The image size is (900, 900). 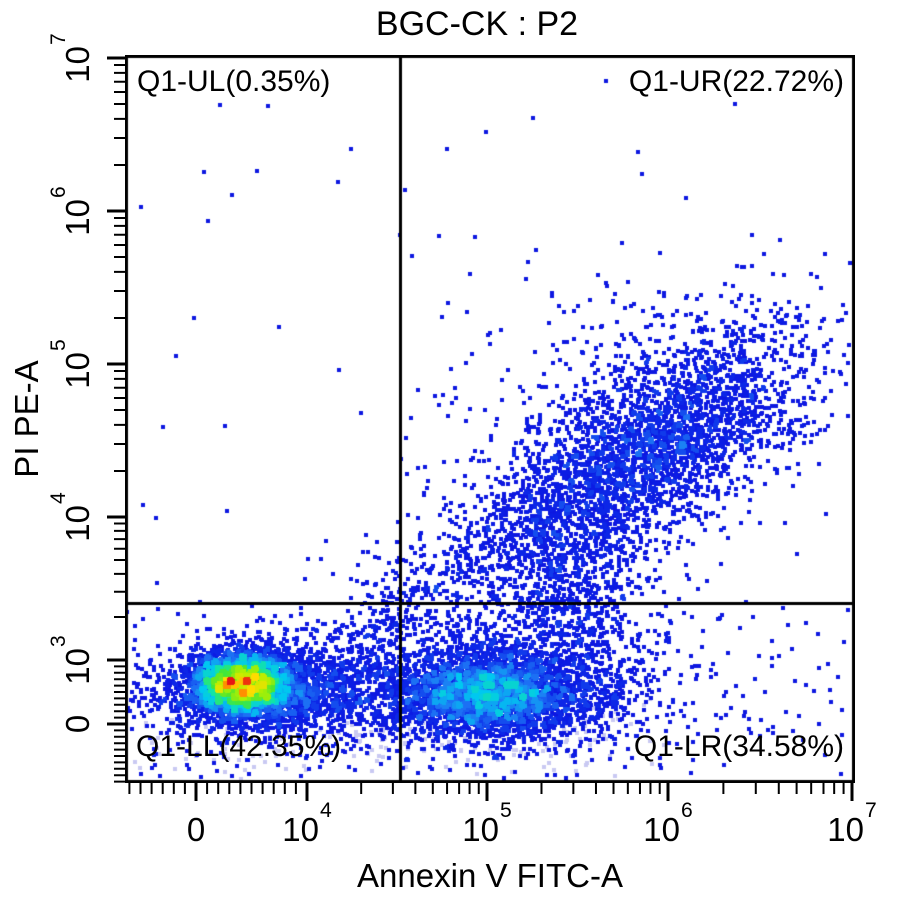 What do you see at coordinates (196, 829) in the screenshot?
I see `x-tick-label: 0` at bounding box center [196, 829].